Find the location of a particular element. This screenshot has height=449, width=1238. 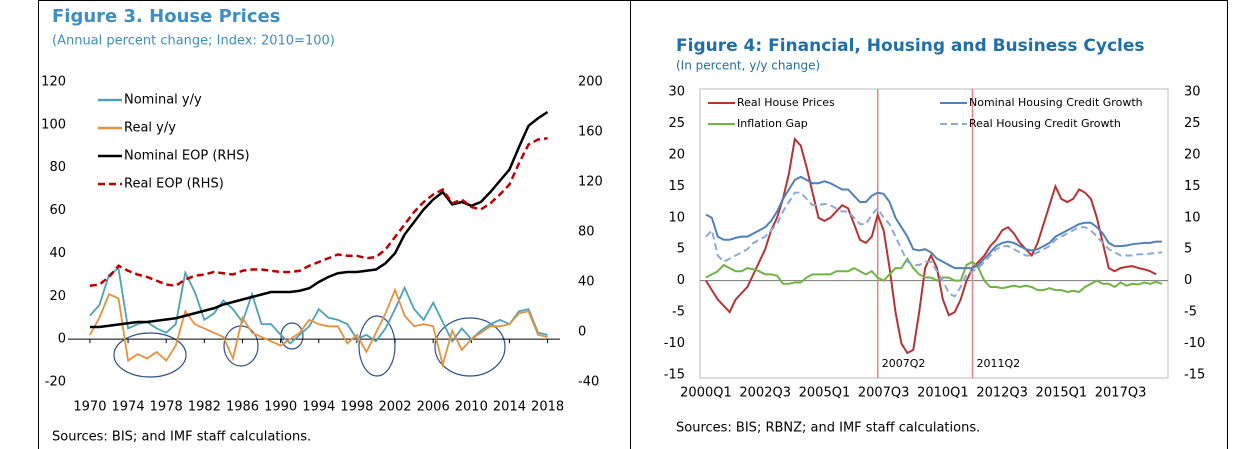

y2-tick-label: -5 is located at coordinates (1190, 312).